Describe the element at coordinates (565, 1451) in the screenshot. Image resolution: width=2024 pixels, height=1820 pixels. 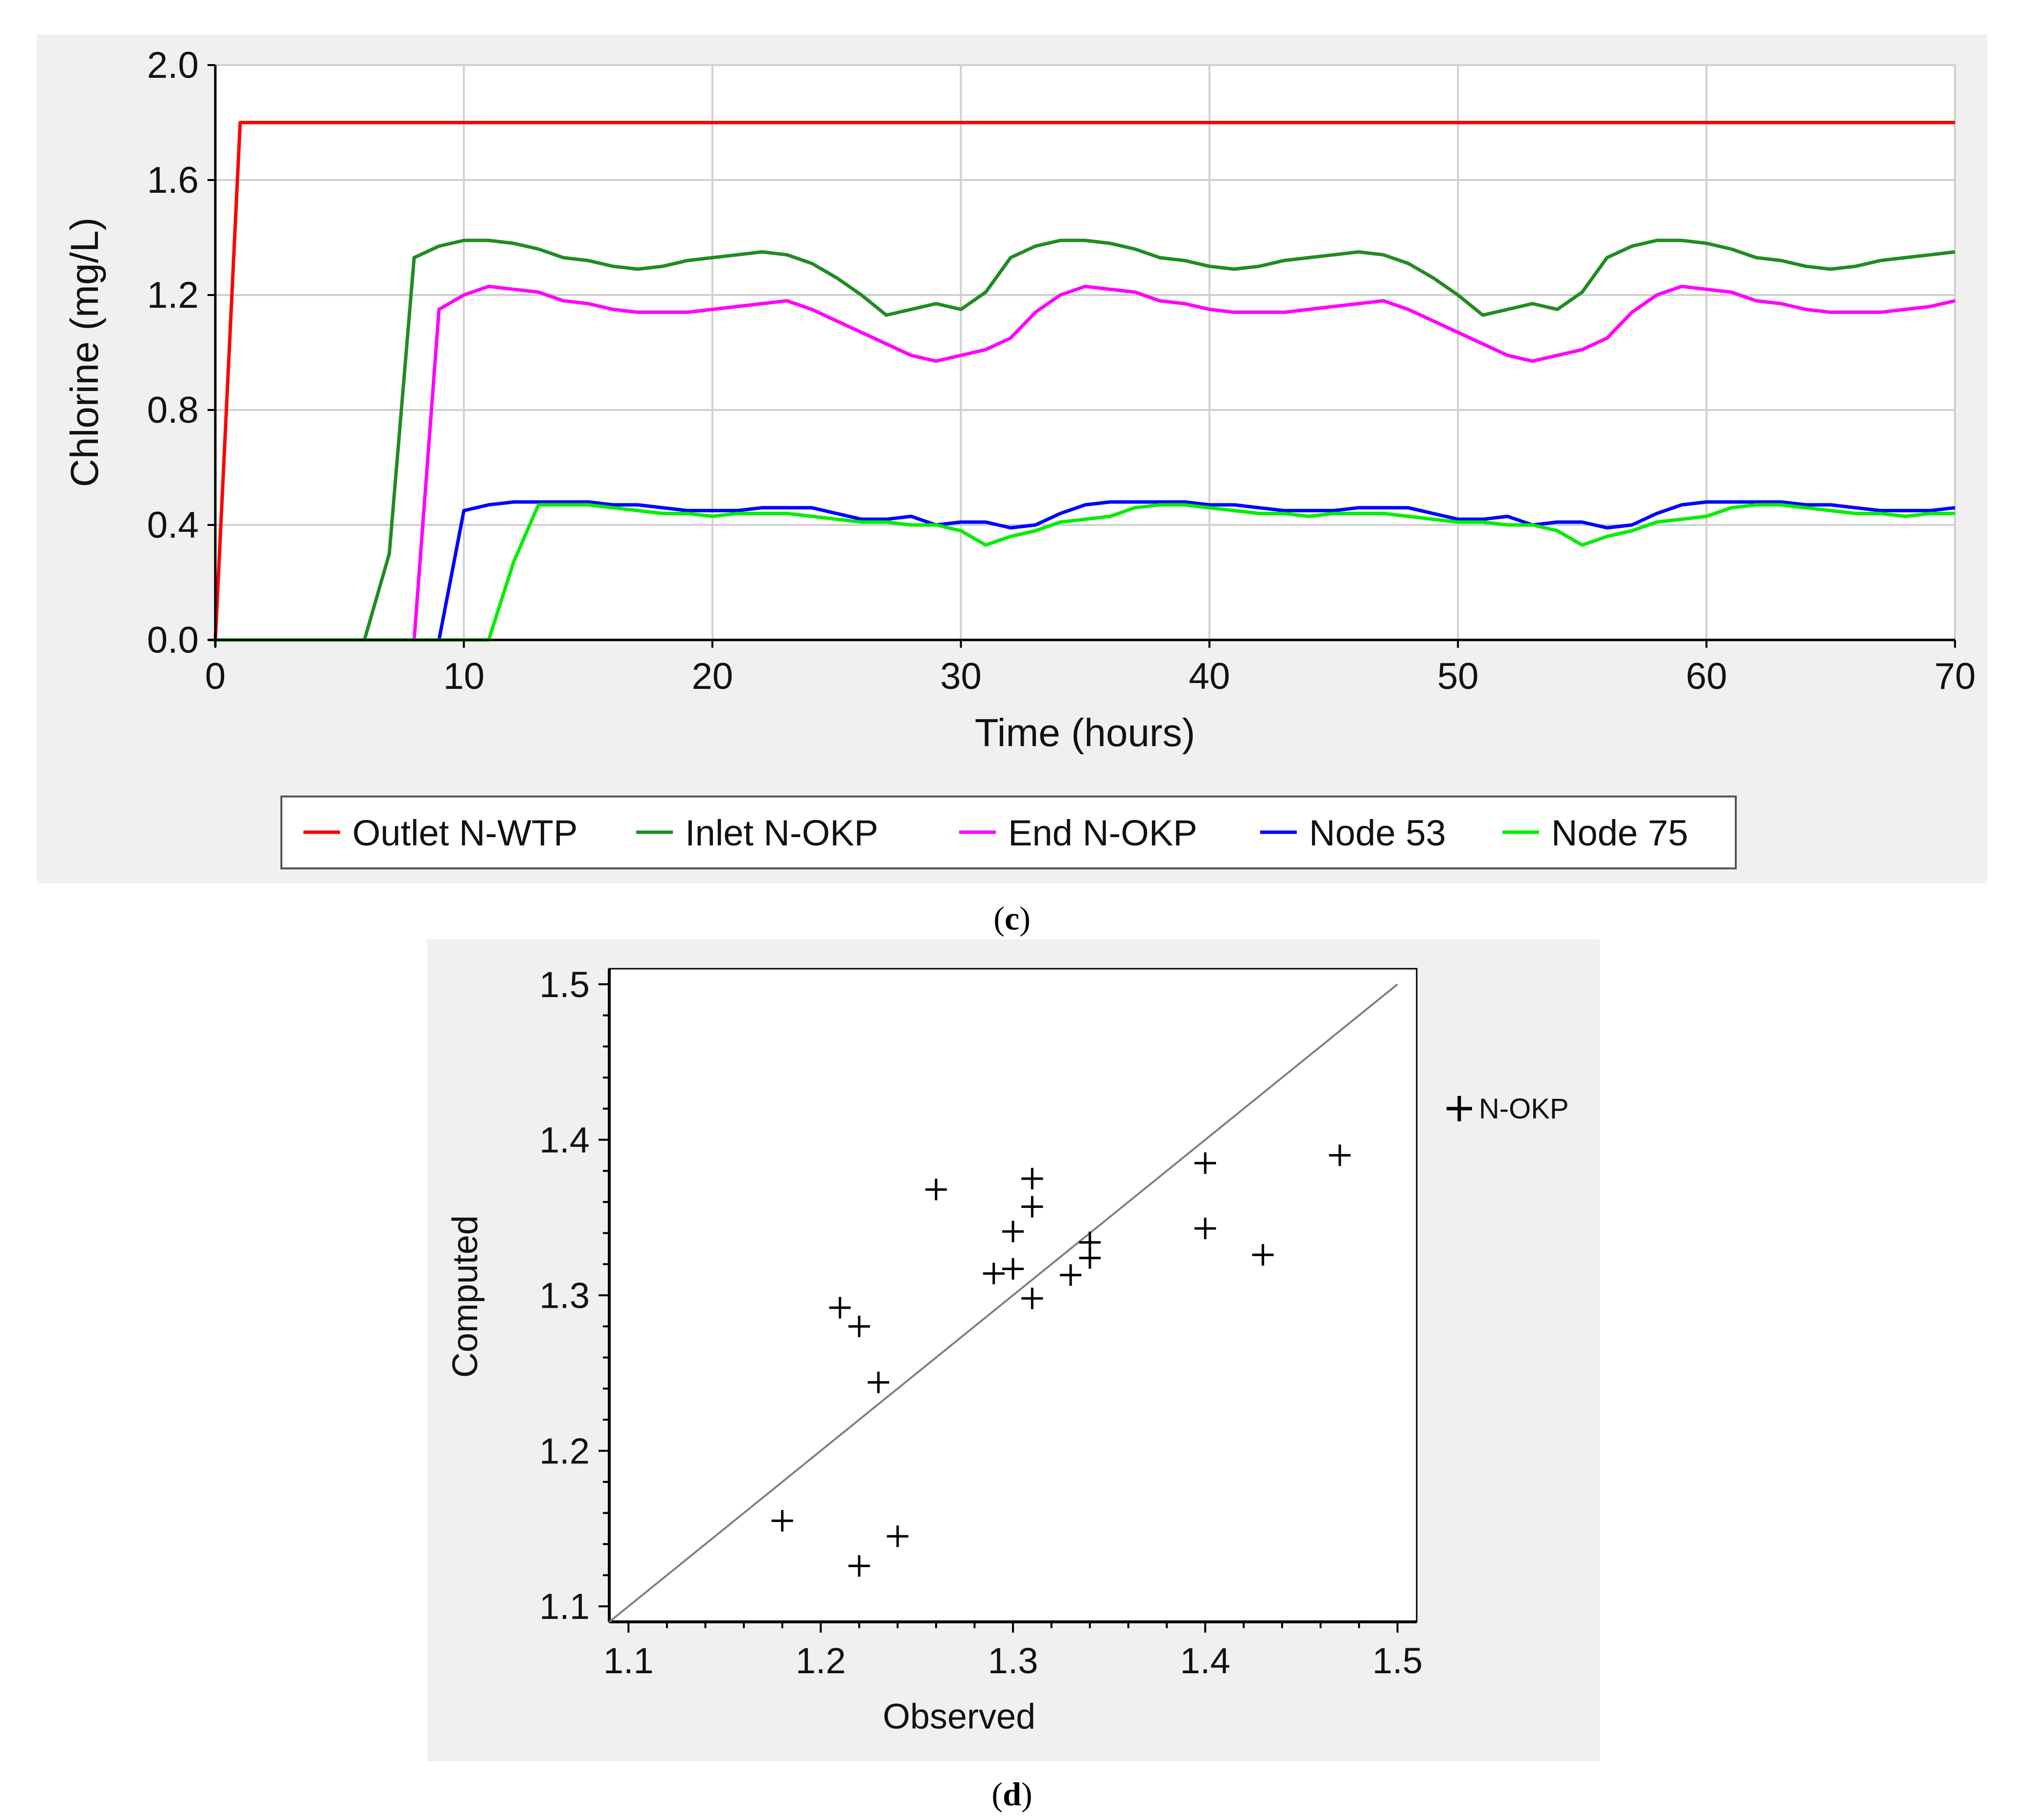
I see `panel-d-y-tick-label: 1.2` at that location.